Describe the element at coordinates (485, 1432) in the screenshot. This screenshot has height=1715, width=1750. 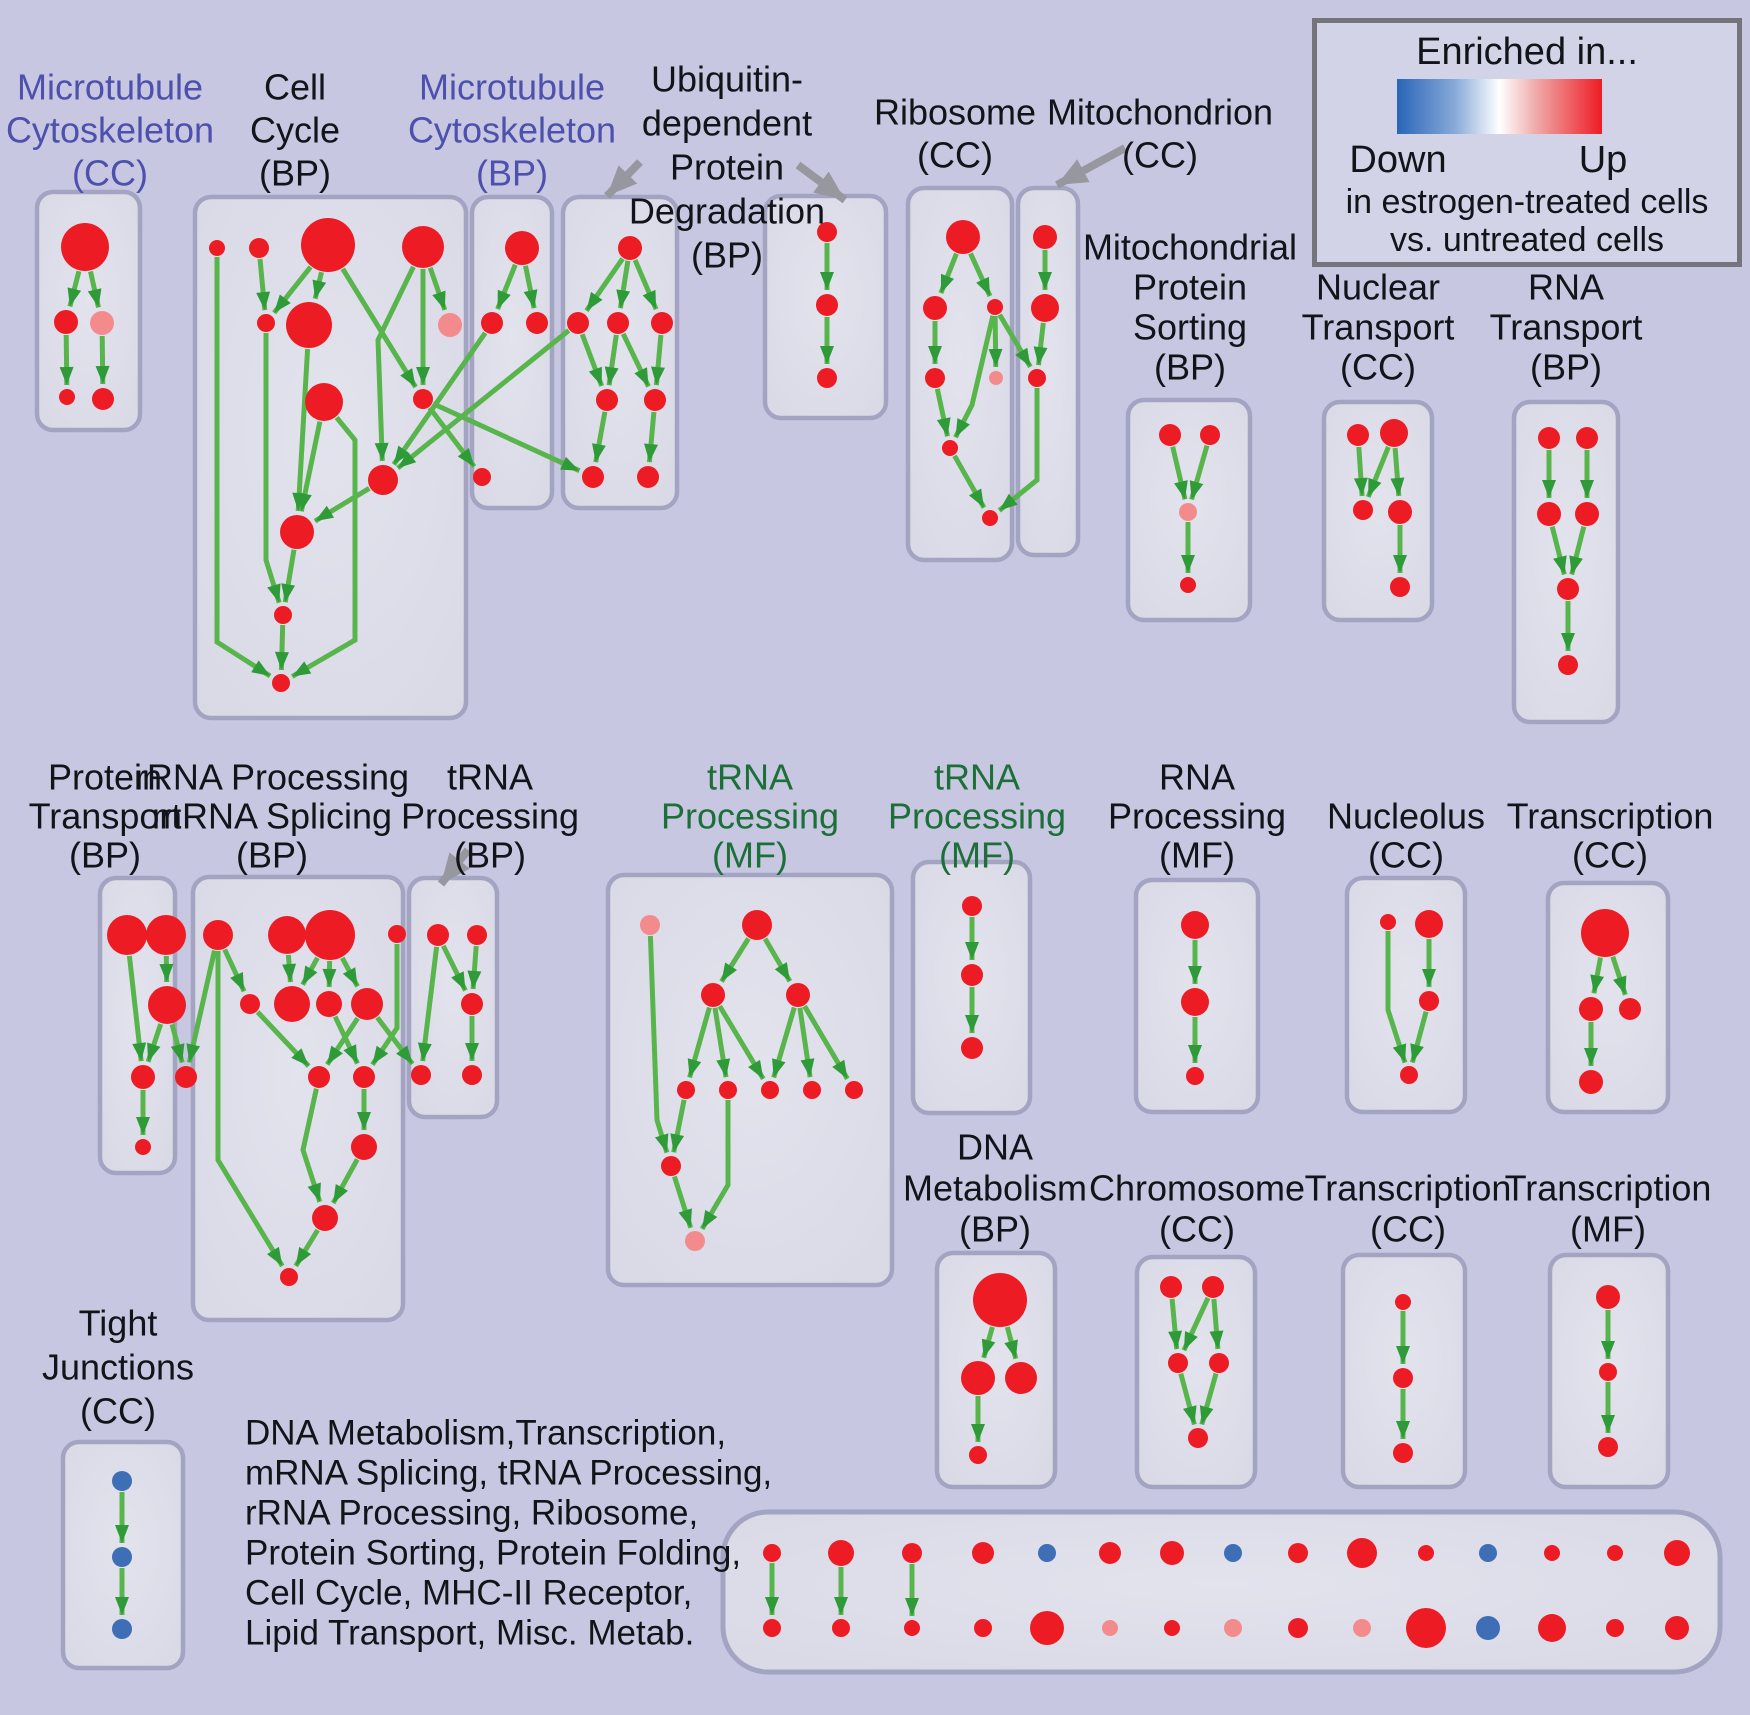
I see `category-list-line: DNA Metabolism,Transcription,` at that location.